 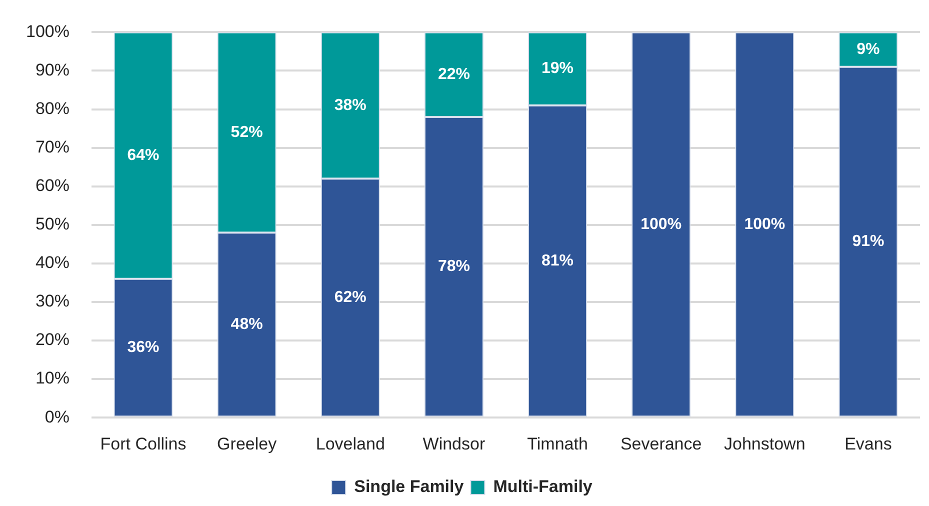 What do you see at coordinates (52, 224) in the screenshot?
I see `y-tick-label: 50%` at bounding box center [52, 224].